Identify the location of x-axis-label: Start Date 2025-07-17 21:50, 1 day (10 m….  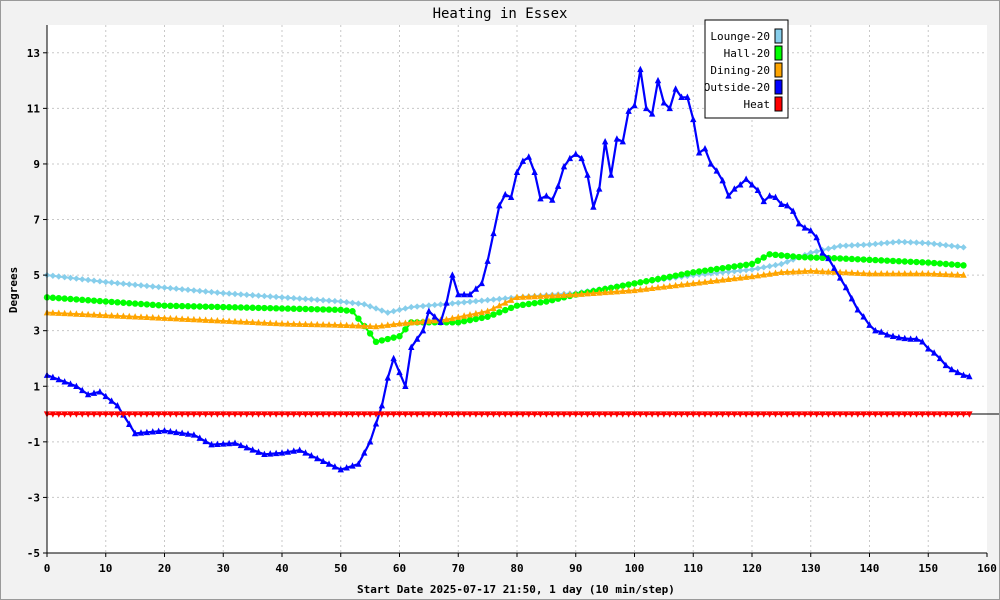
(516, 589).